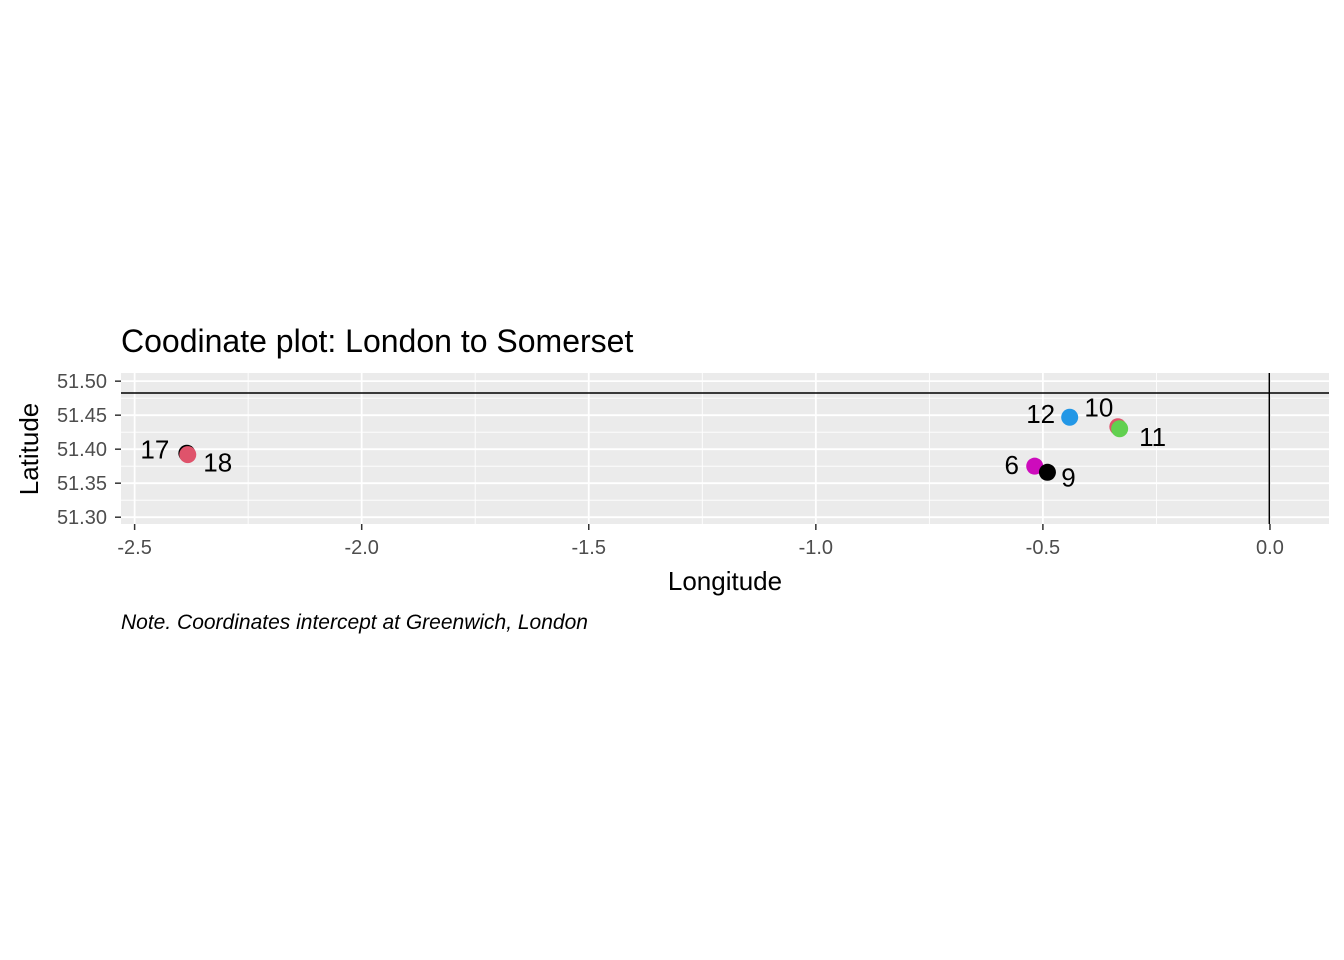 Image resolution: width=1344 pixels, height=960 pixels. What do you see at coordinates (82, 484) in the screenshot?
I see `y-tick-label: 51.35` at bounding box center [82, 484].